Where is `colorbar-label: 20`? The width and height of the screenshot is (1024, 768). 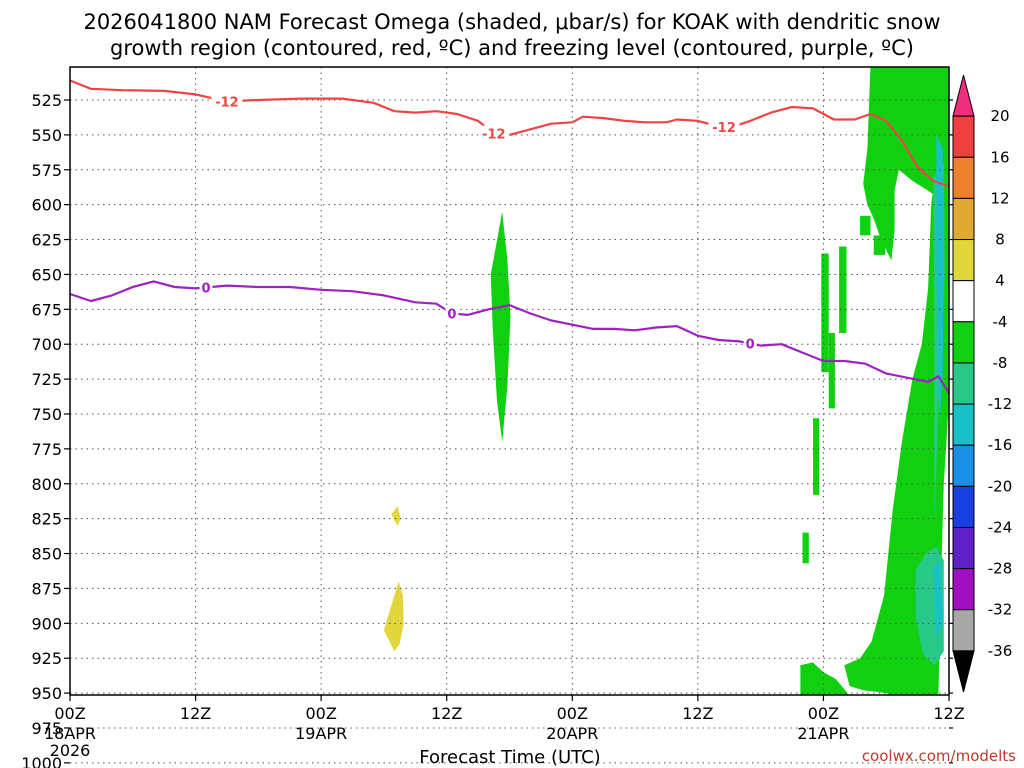 colorbar-label: 20 is located at coordinates (999, 116).